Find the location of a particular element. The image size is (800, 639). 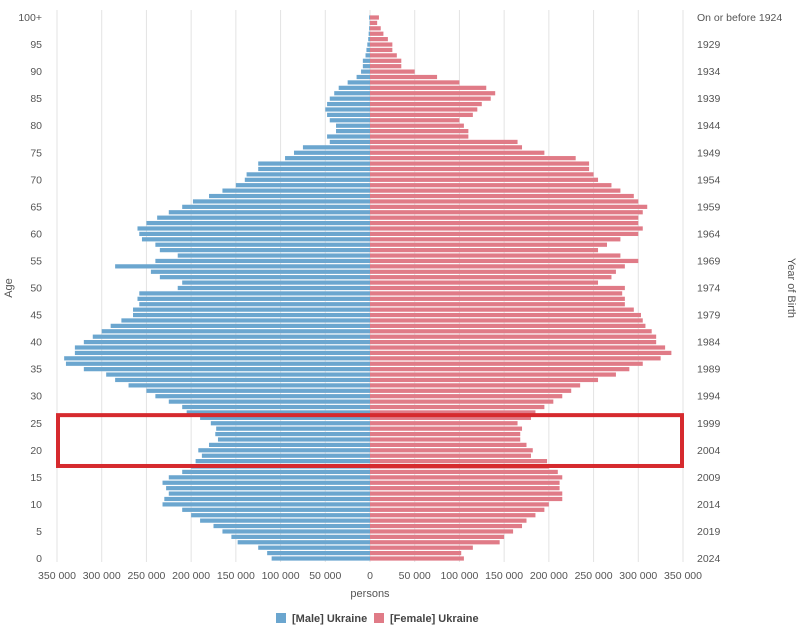

legend-label-female: [Female] Ukraine is located at coordinates (434, 619).